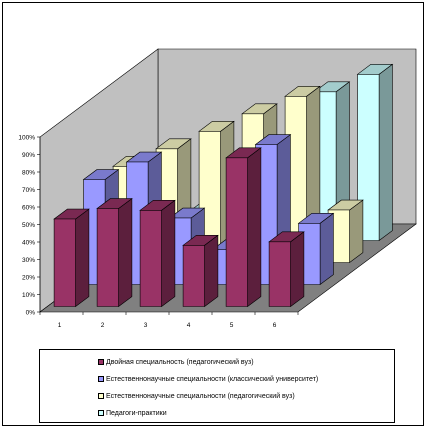 The height and width of the screenshot is (429, 428). I want to click on x-tick-label: 1, so click(60, 325).